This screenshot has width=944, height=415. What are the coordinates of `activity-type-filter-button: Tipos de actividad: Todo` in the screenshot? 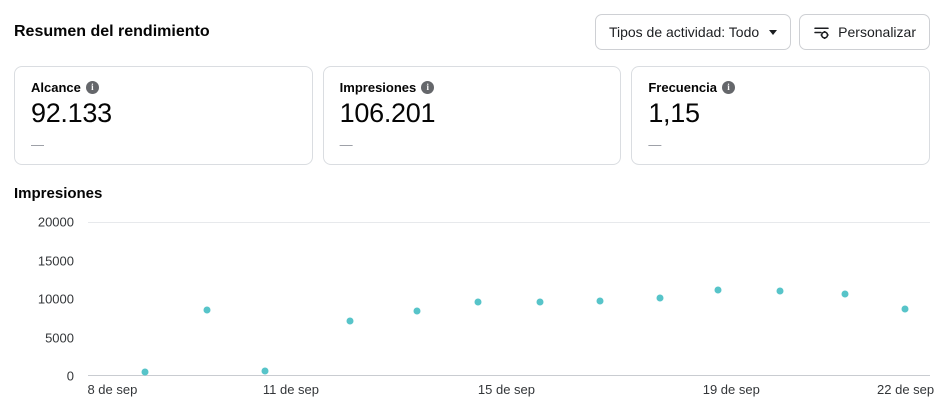 It's located at (693, 32).